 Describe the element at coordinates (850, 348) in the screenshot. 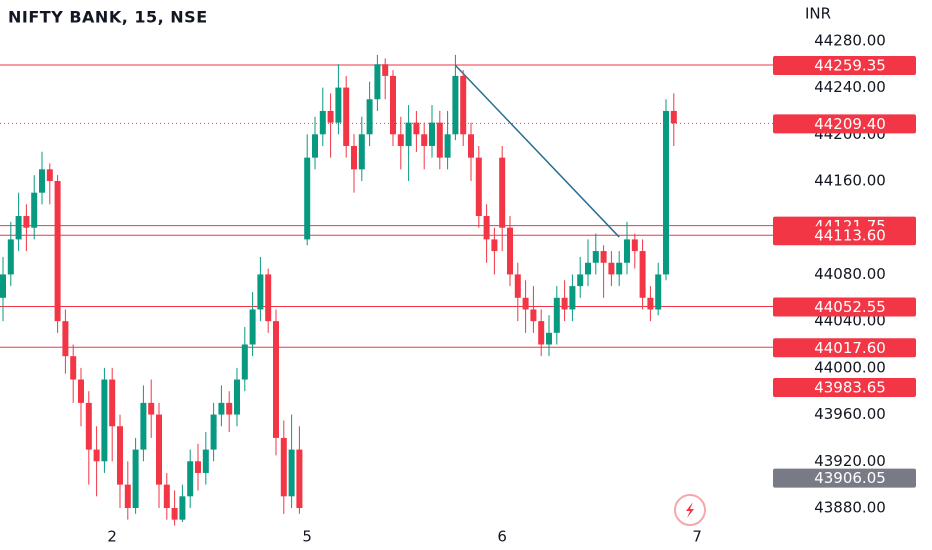

I see `price-tag-label: 44017.60` at that location.